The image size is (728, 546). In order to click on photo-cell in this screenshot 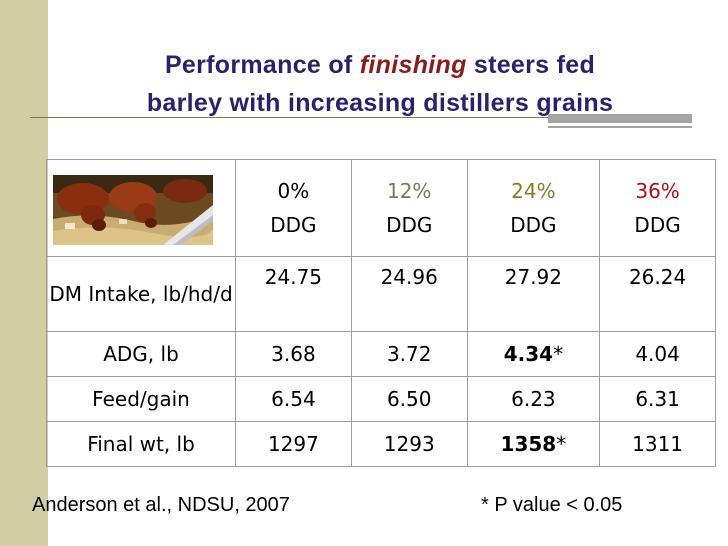, I will do `click(141, 208)`.